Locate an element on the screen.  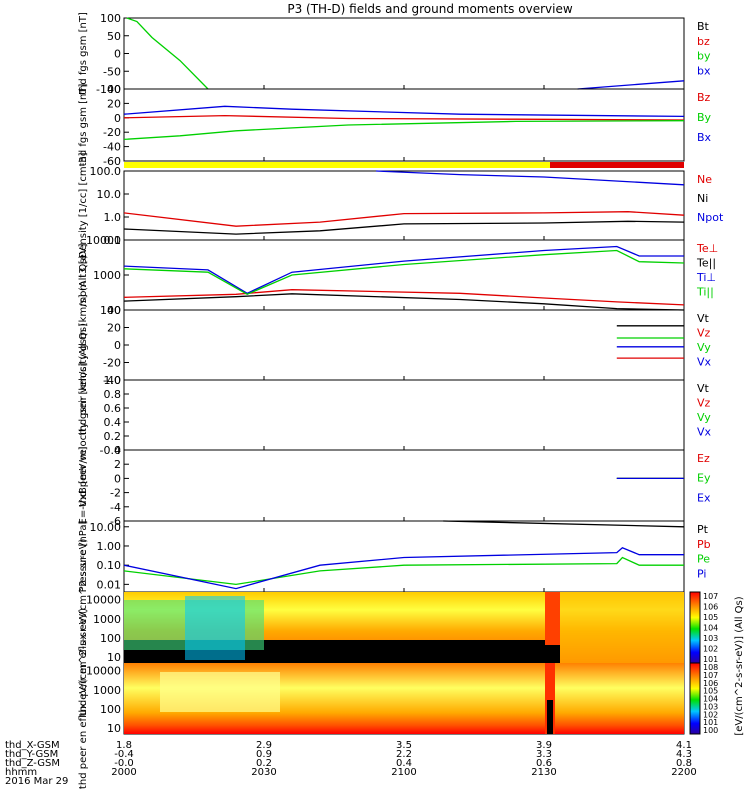
panel-frame-density is located at coordinates (404, 205).